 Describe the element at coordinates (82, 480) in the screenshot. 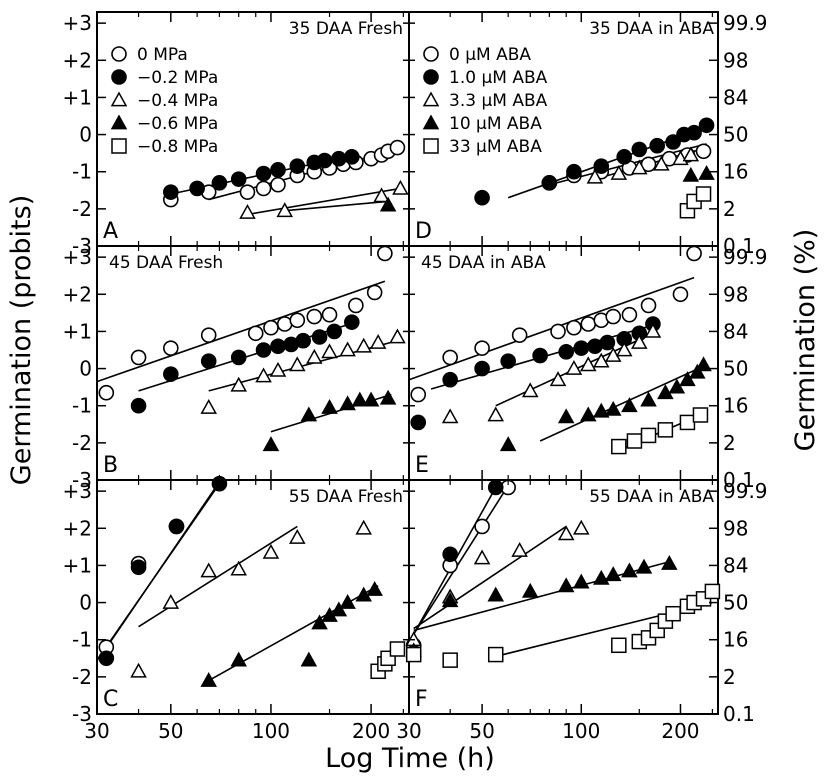

I see `left-tick-label: -3` at that location.